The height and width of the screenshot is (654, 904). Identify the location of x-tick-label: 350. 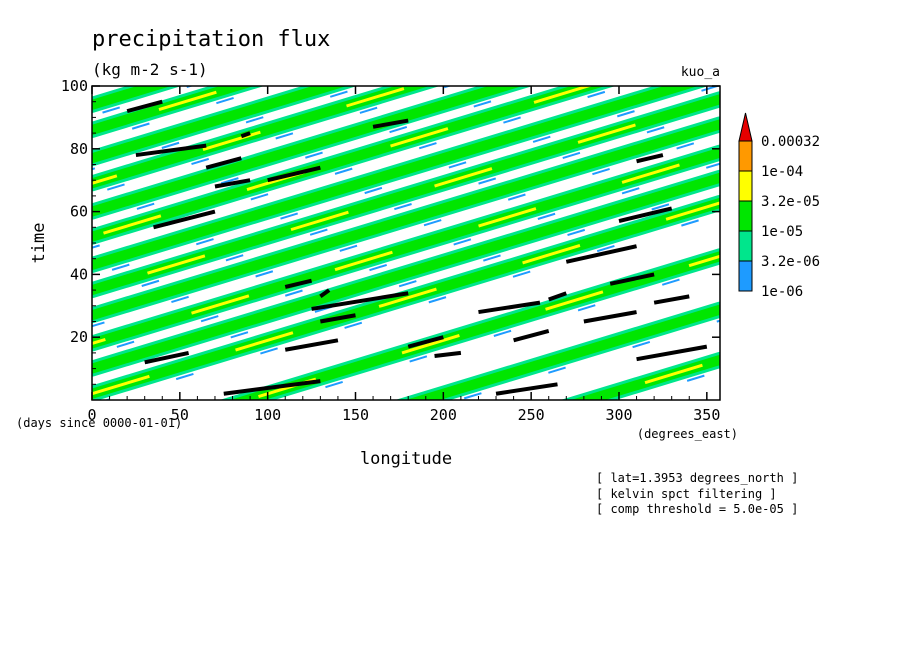
(706, 415).